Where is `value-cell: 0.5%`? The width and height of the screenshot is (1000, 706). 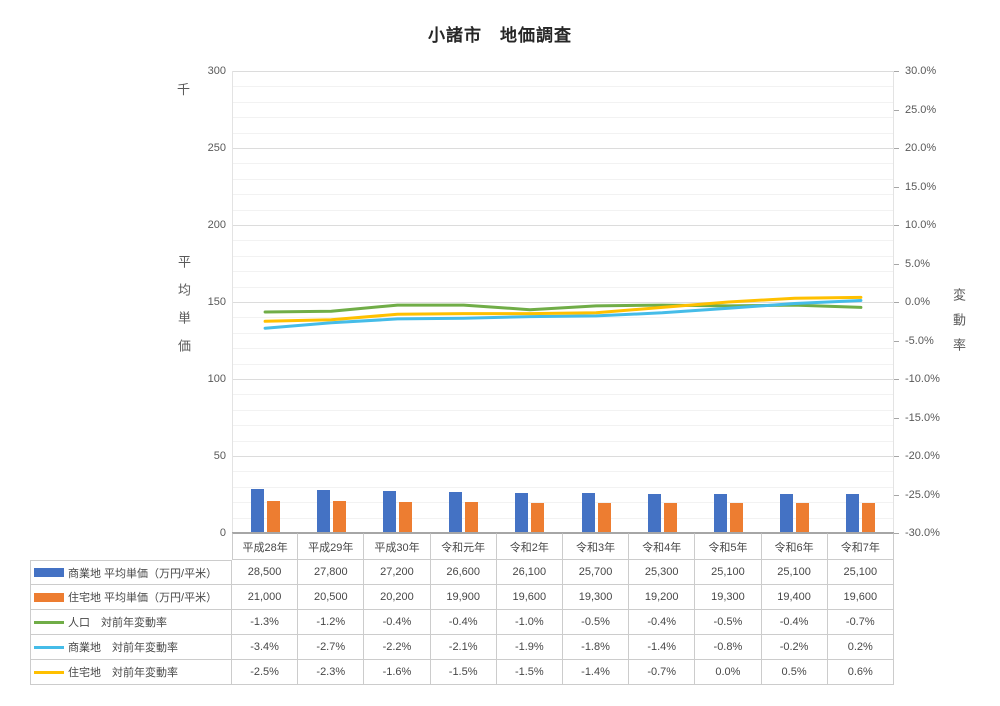
value-cell: 0.5% is located at coordinates (794, 672).